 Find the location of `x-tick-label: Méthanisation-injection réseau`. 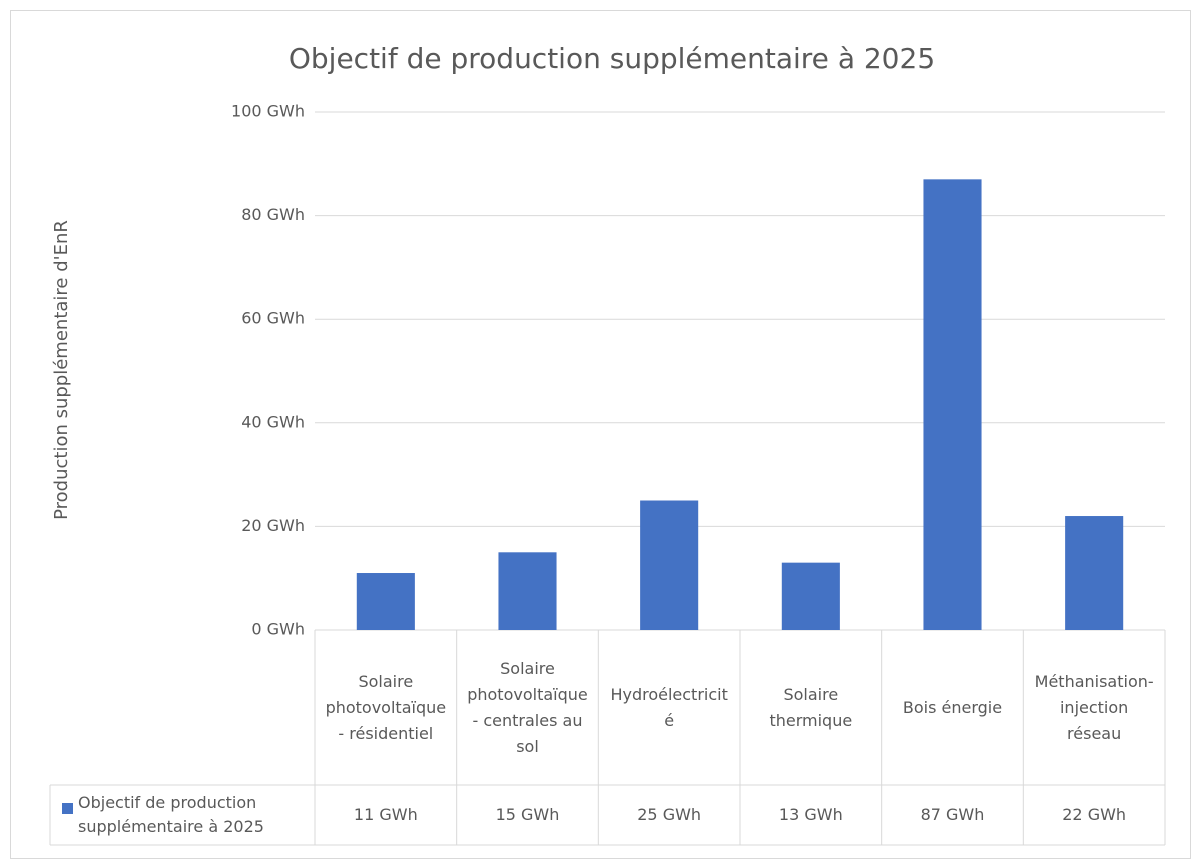

x-tick-label: Méthanisation-injection réseau is located at coordinates (1094, 707).